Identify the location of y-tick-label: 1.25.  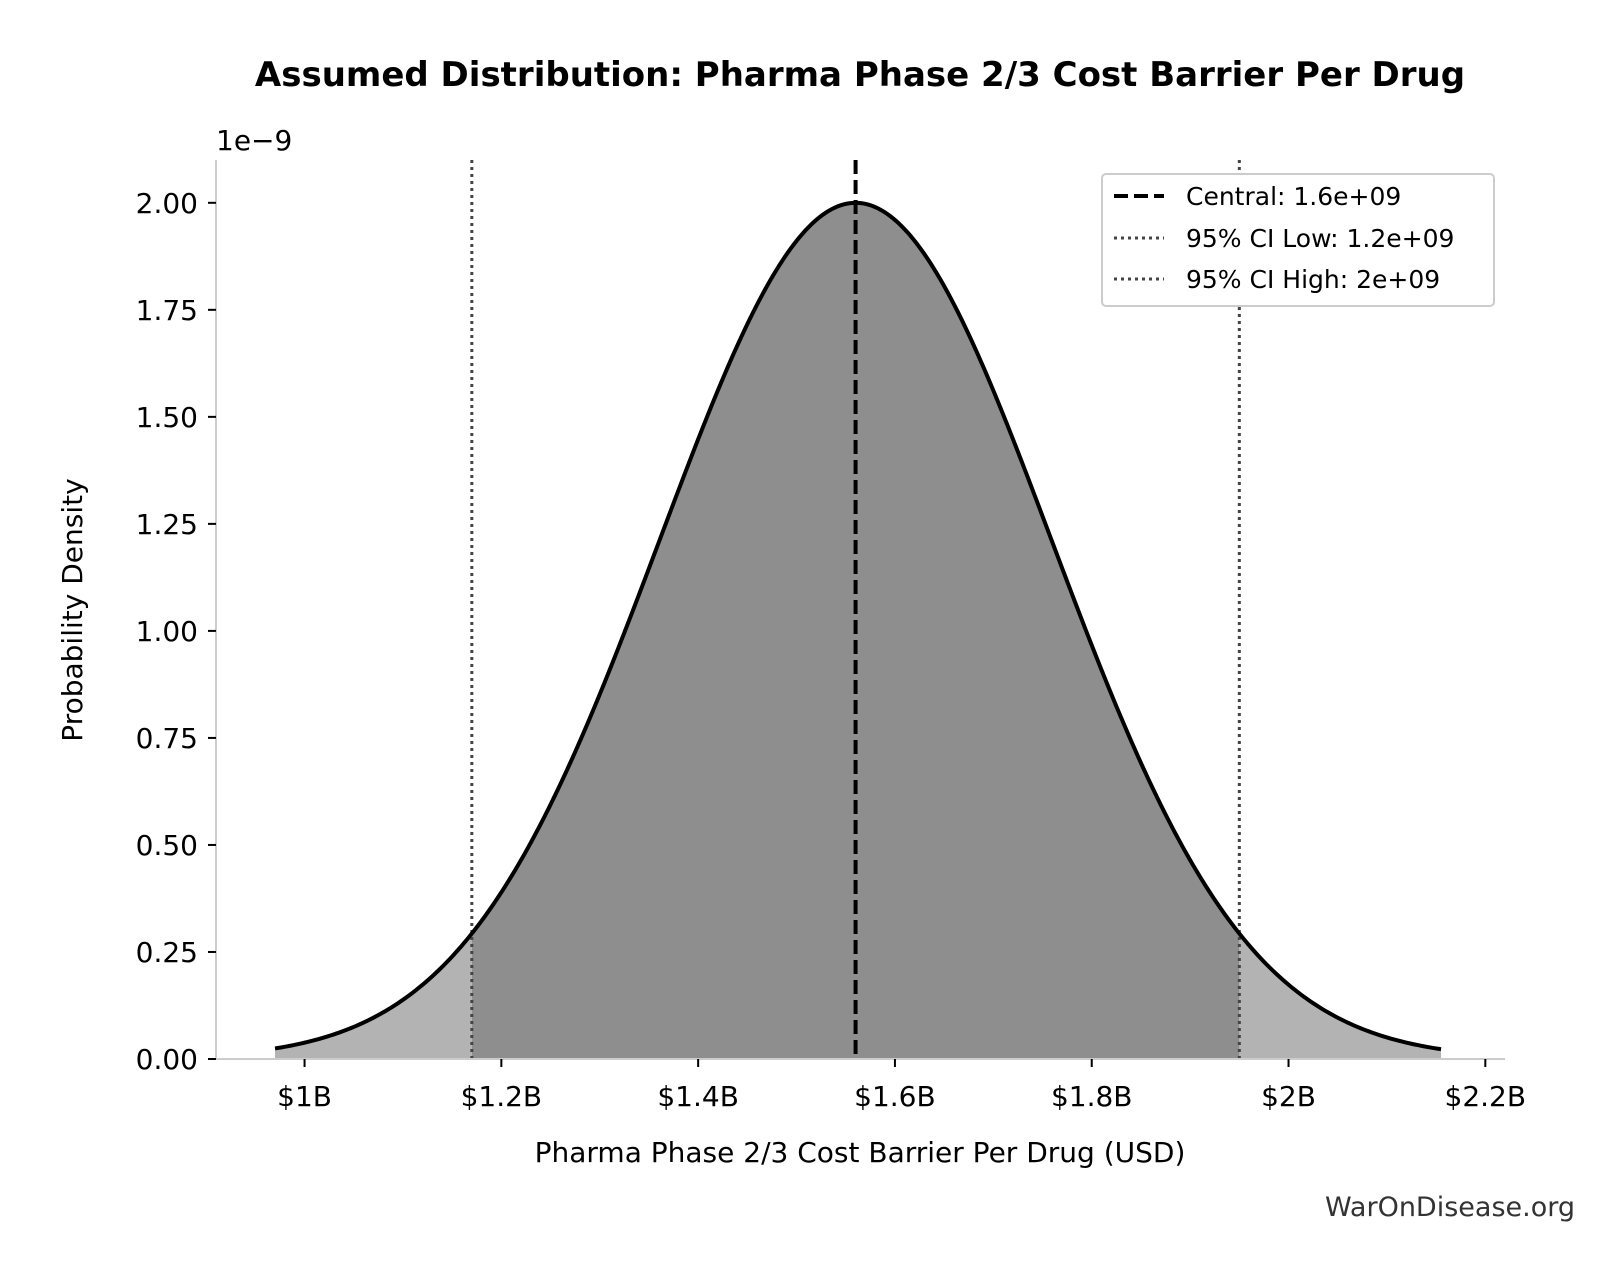
(167, 524).